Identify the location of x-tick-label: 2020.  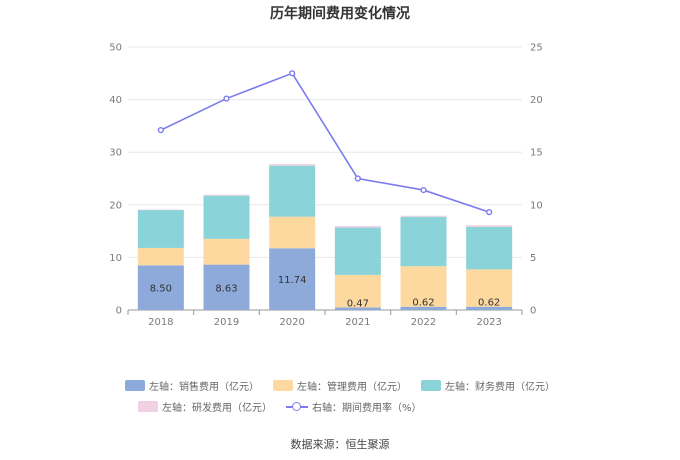
(291, 322).